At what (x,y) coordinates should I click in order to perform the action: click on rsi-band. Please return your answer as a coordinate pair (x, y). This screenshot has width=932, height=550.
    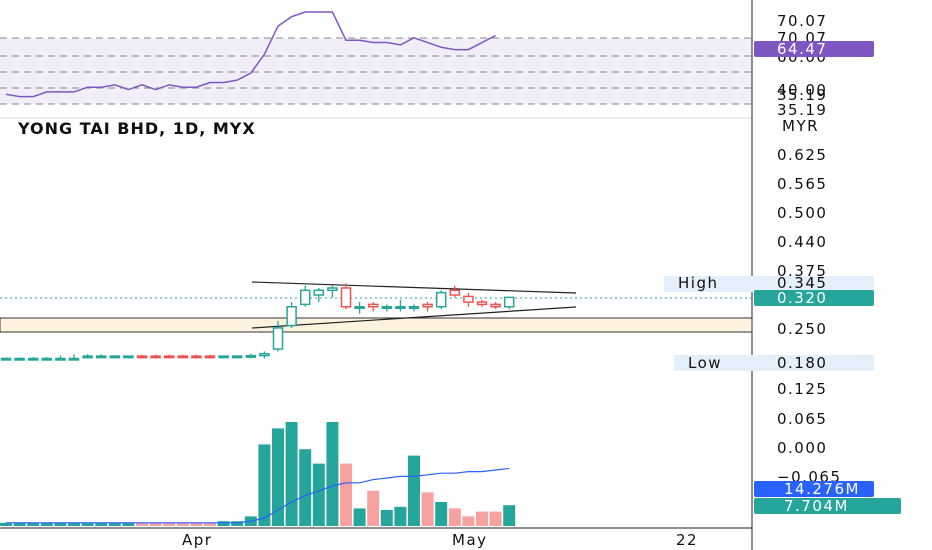
    Looking at the image, I should click on (376, 71).